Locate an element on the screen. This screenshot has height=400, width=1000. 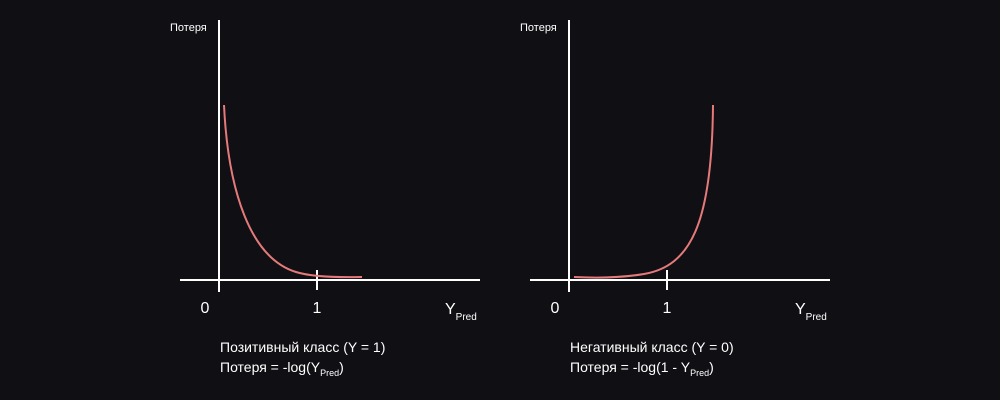
caption-class: Негативный класс (Y = 0) is located at coordinates (652, 347).